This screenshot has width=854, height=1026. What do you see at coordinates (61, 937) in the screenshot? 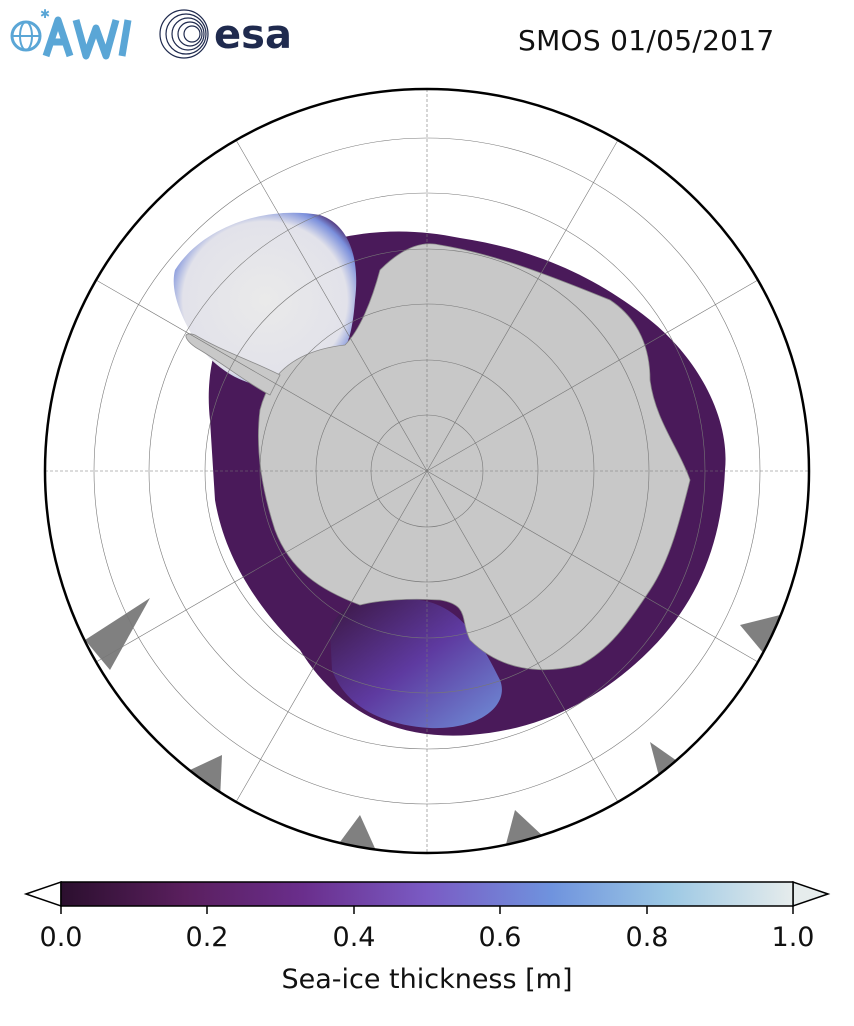
I see `colorbar-tick-label: 0.0` at bounding box center [61, 937].